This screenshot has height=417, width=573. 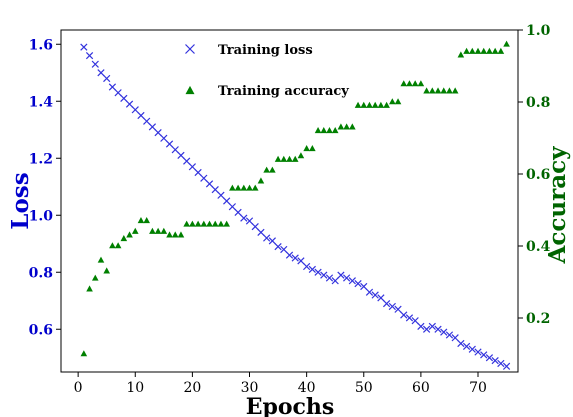 What do you see at coordinates (280, 384) in the screenshot?
I see `x-axis: 0 10 20 30 40 50 60 70` at bounding box center [280, 384].